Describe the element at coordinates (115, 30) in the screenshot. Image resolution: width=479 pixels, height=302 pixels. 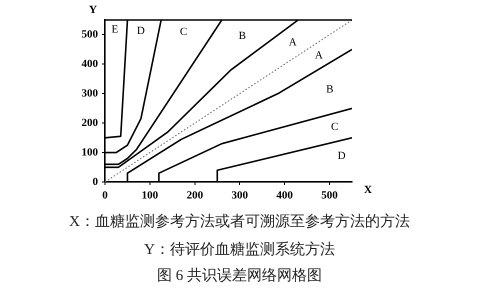
I see `annotation: E` at that location.